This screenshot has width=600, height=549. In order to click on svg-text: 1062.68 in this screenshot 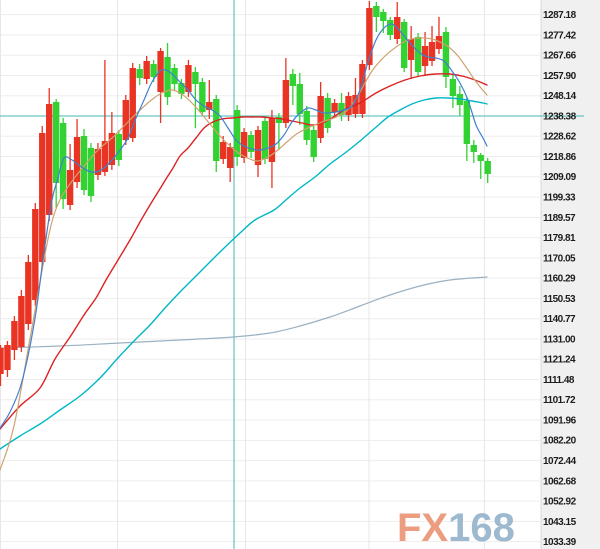, I will do `click(560, 481)`.